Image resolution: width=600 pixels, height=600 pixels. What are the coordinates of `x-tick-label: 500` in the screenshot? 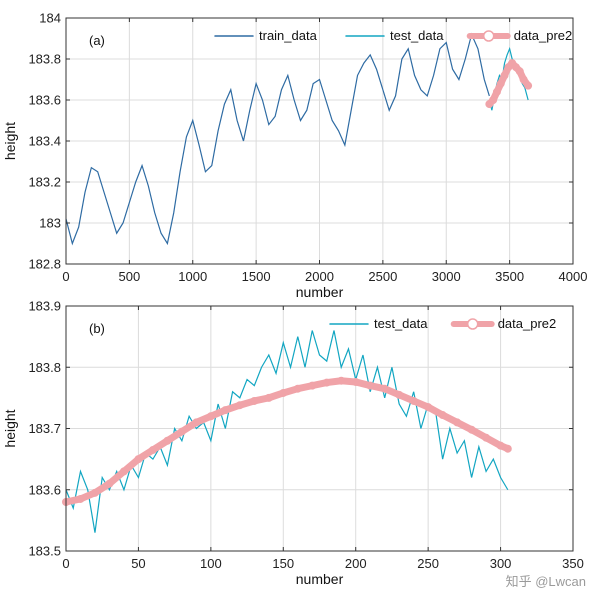 It's located at (130, 276).